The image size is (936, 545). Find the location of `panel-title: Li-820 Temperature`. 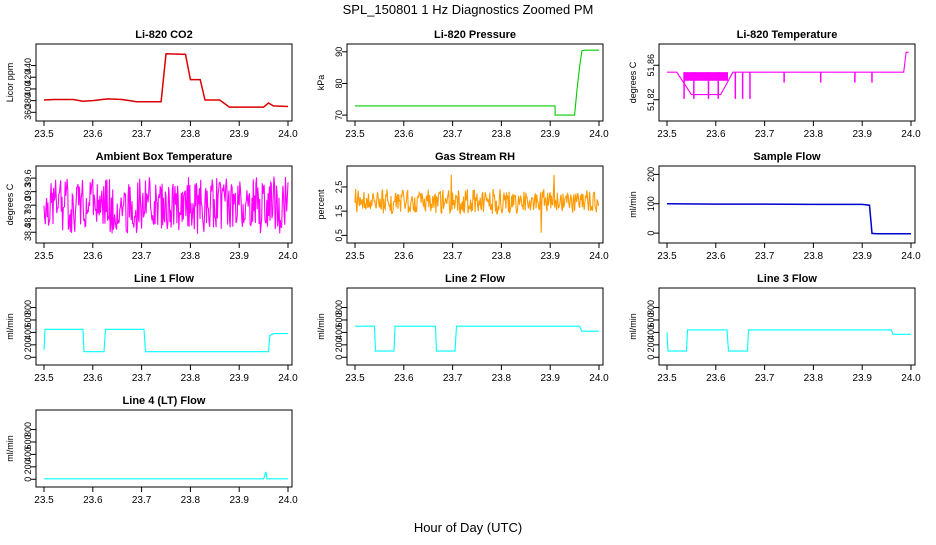

panel-title: Li-820 Temperature is located at coordinates (787, 35).